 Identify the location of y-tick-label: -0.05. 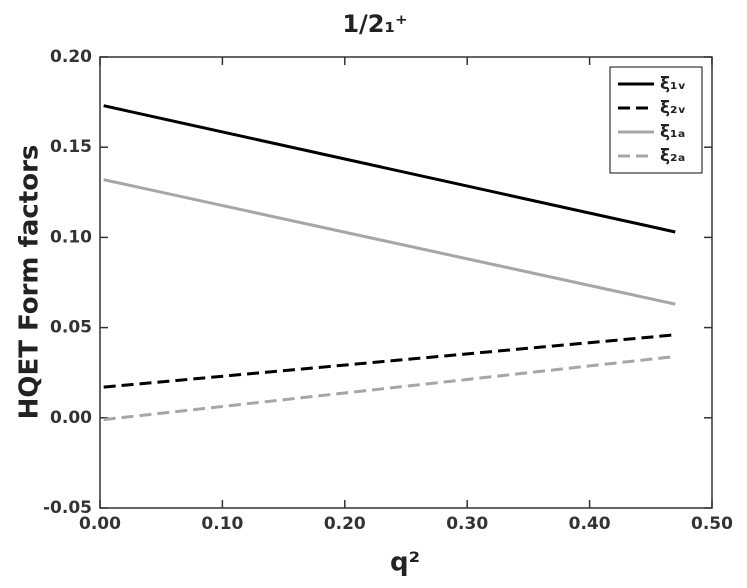
(67, 508).